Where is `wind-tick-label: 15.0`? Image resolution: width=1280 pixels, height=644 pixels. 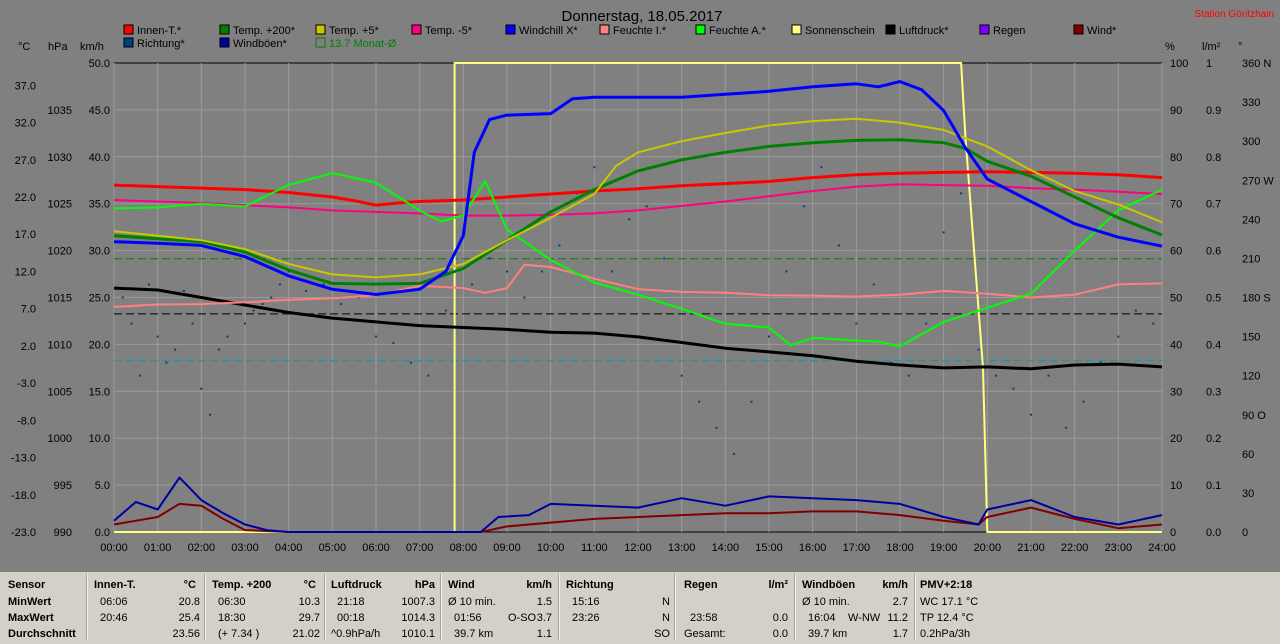 wind-tick-label: 15.0 is located at coordinates (99, 392).